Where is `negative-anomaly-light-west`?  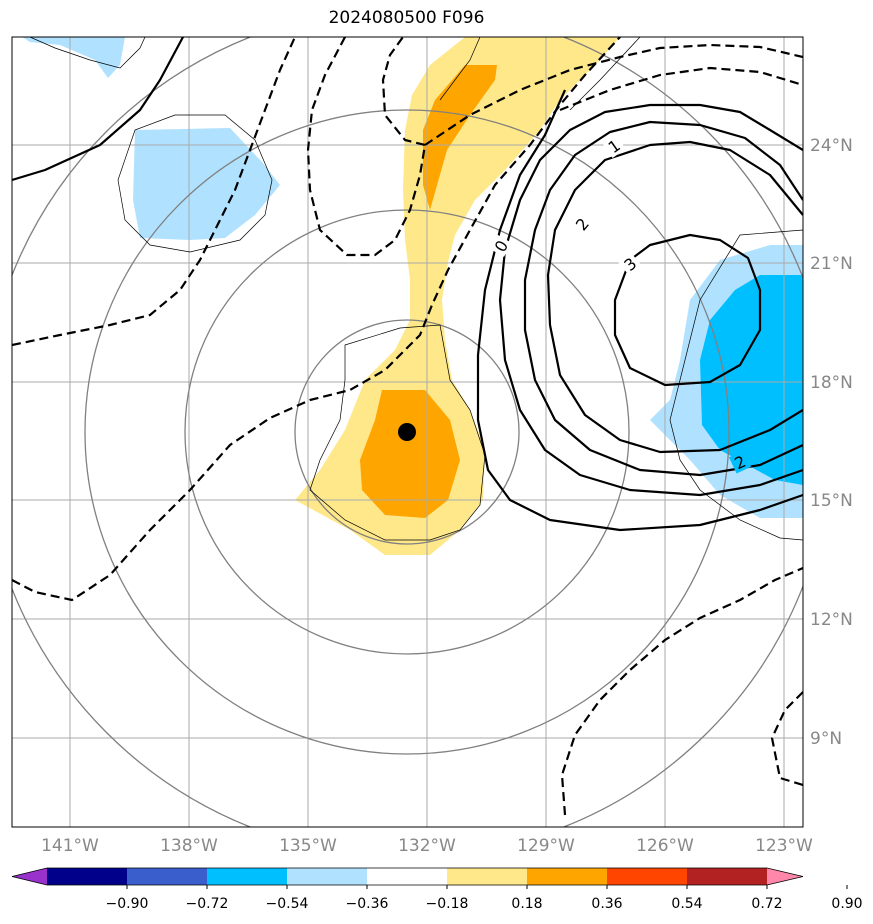
negative-anomaly-light-west is located at coordinates (206, 184).